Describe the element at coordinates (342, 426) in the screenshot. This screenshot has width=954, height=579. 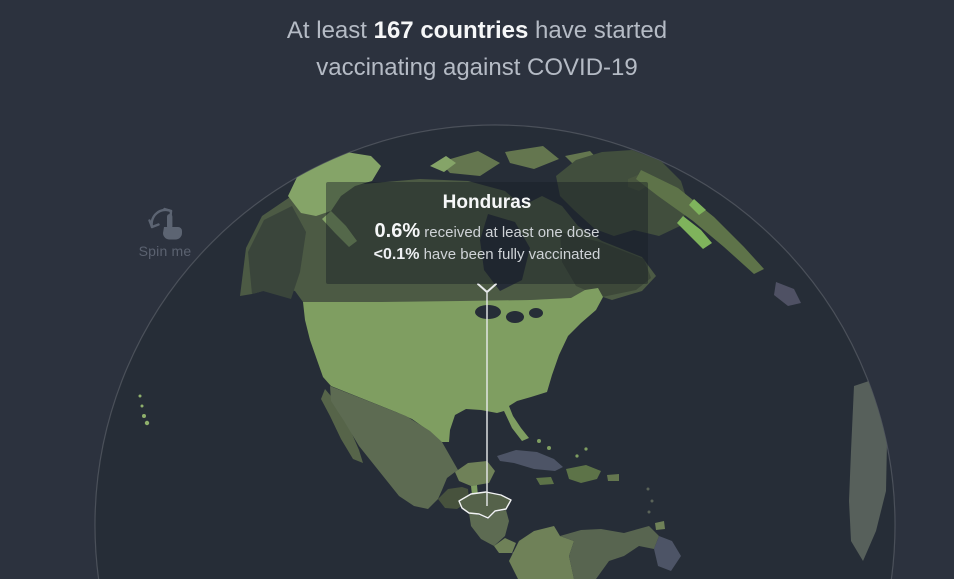
I see `region-baja-california` at that location.